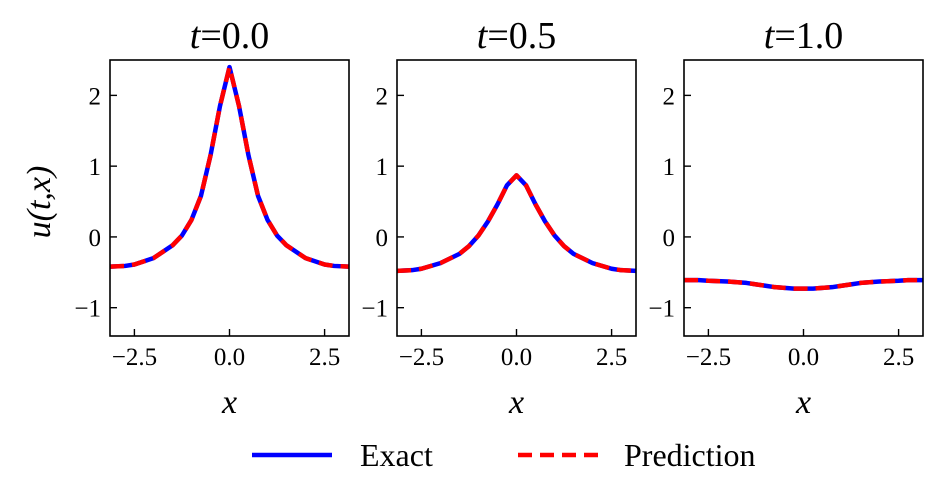  I want to click on legend-exact-label: Exact, so click(396, 455).